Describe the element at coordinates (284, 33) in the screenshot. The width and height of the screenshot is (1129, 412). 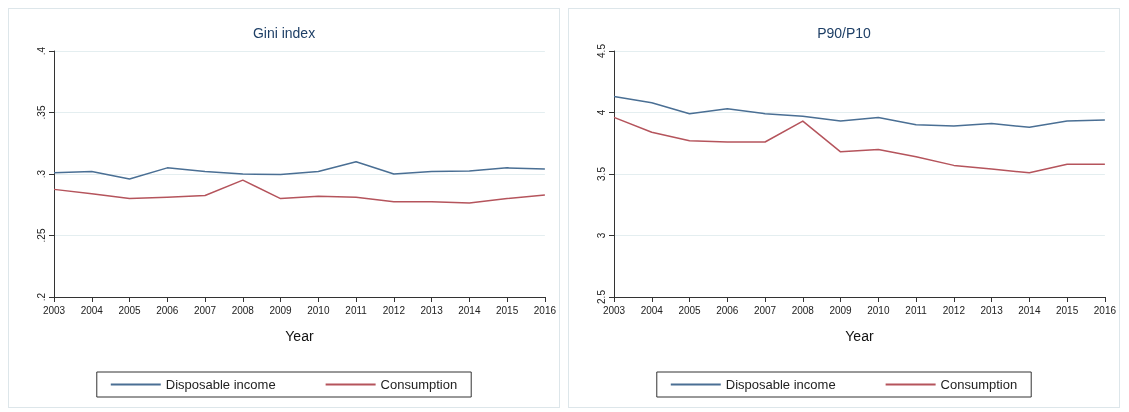
I see `chart-title: Gini index` at that location.